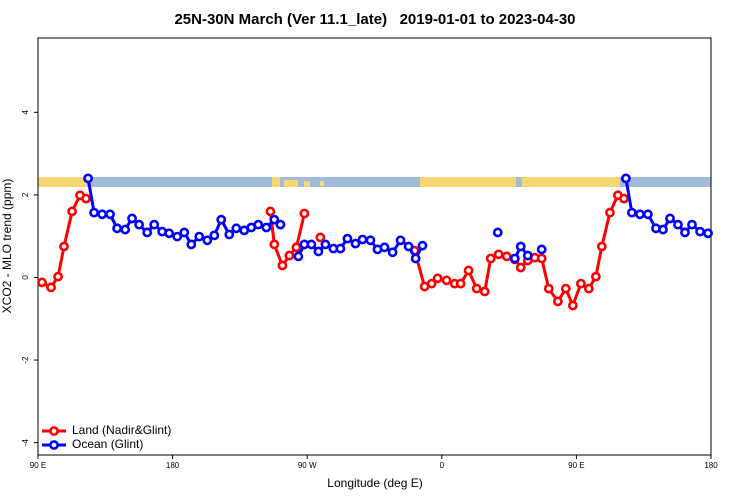 This screenshot has width=750, height=500. I want to click on y-tick-label: 0, so click(25, 277).